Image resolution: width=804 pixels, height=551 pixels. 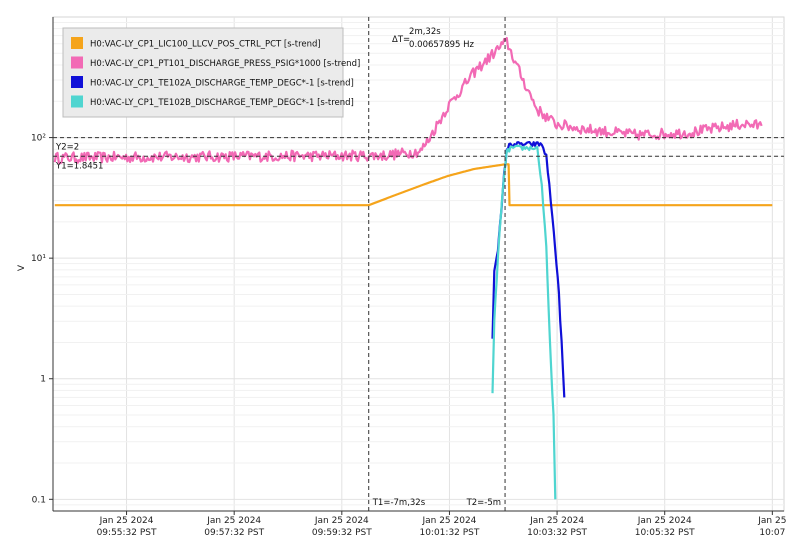 I want to click on delta-time-label: 2m,32s, so click(x=425, y=32).